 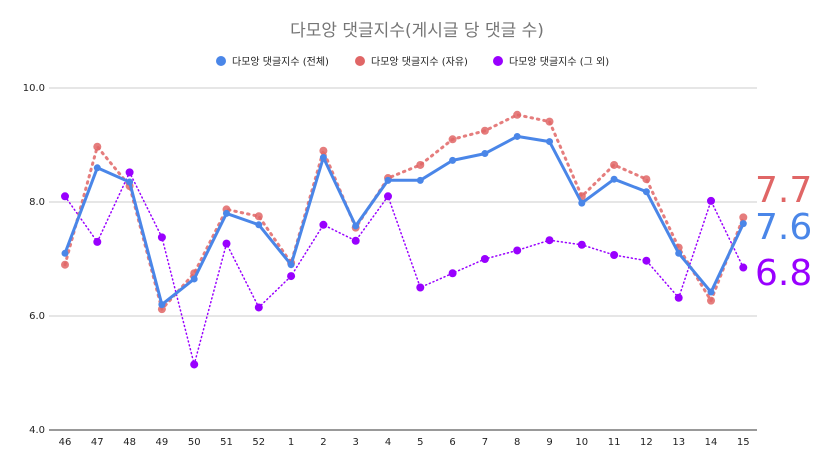 I want to click on x-tick-label: 52, so click(x=258, y=442).